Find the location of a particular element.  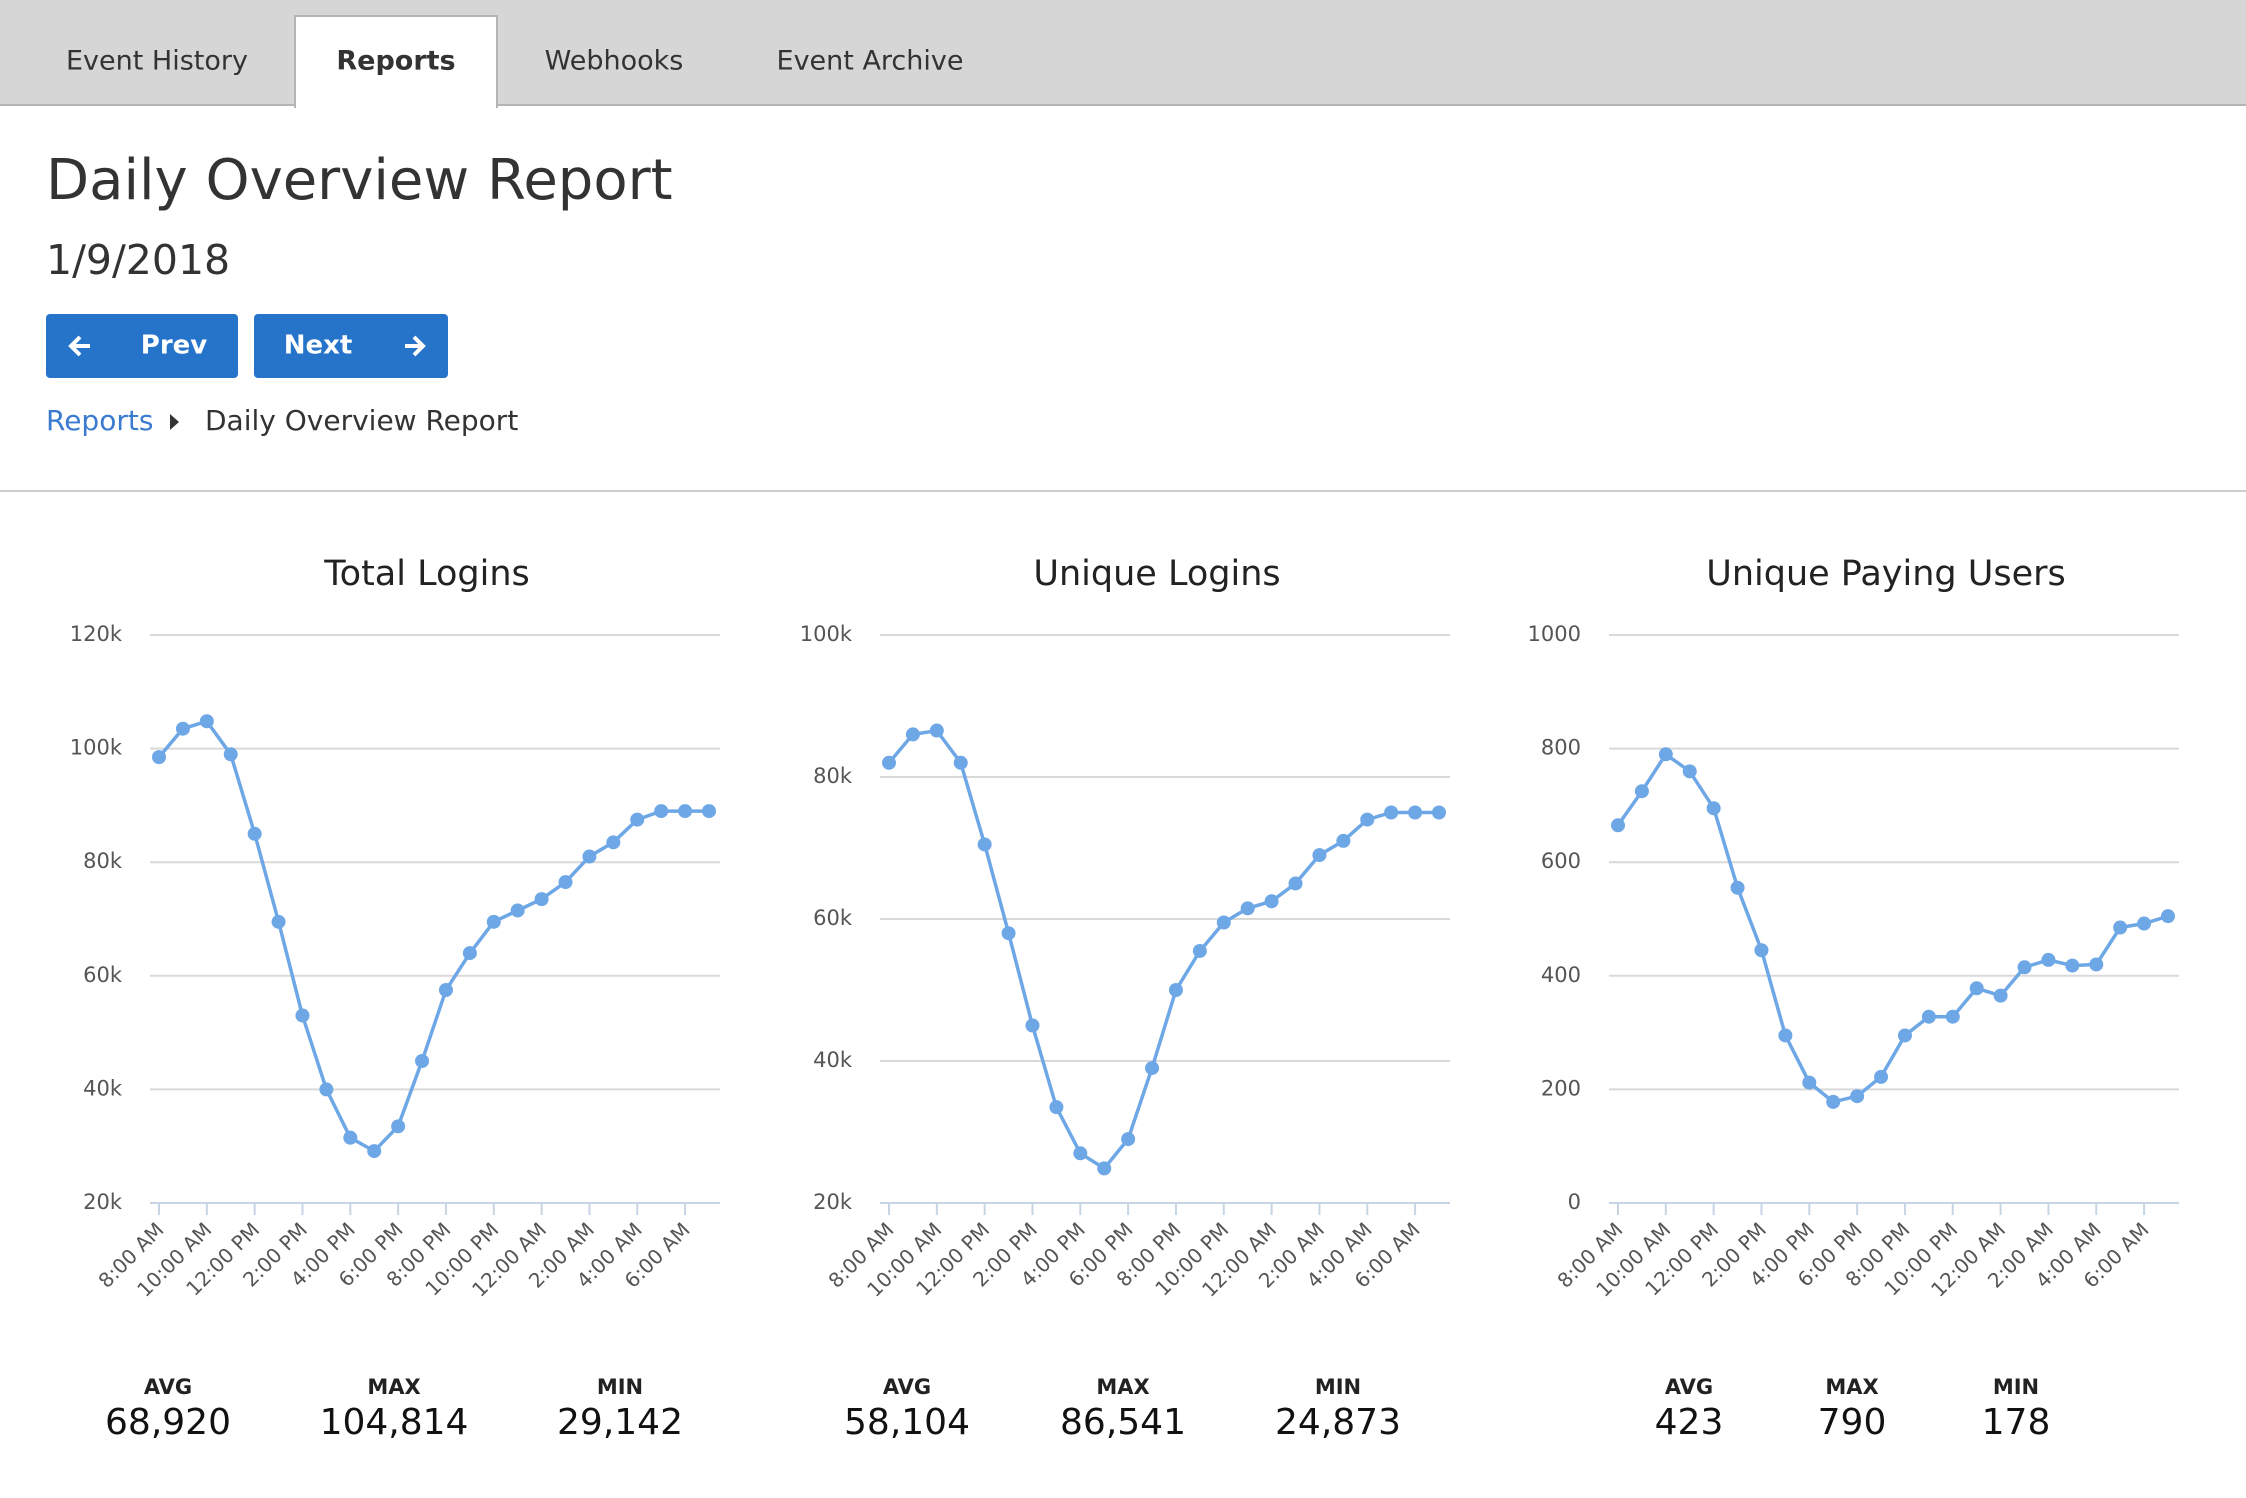

arrow-left is located at coordinates (79, 346).